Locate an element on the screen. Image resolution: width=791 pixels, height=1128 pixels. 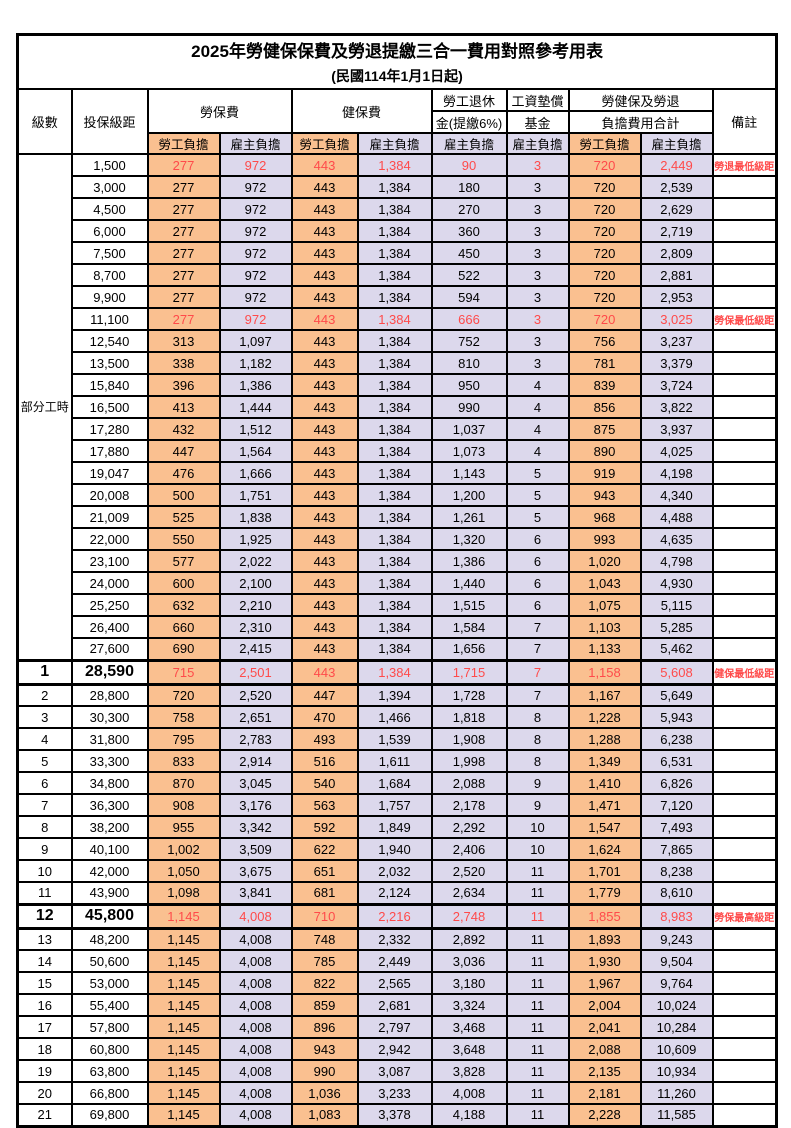
cell-health-employee: 822 is located at coordinates (324, 983).